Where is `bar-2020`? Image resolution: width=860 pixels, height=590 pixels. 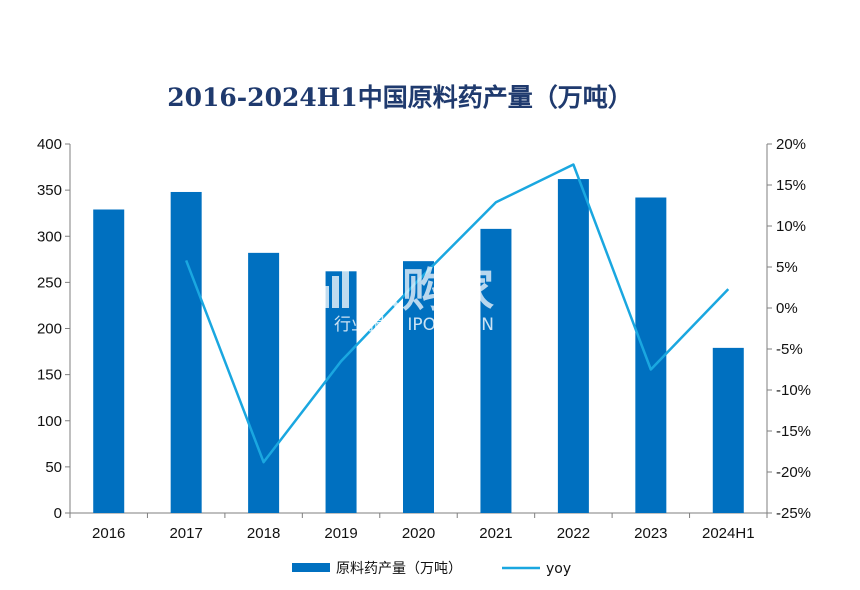
bar-2020 is located at coordinates (418, 387).